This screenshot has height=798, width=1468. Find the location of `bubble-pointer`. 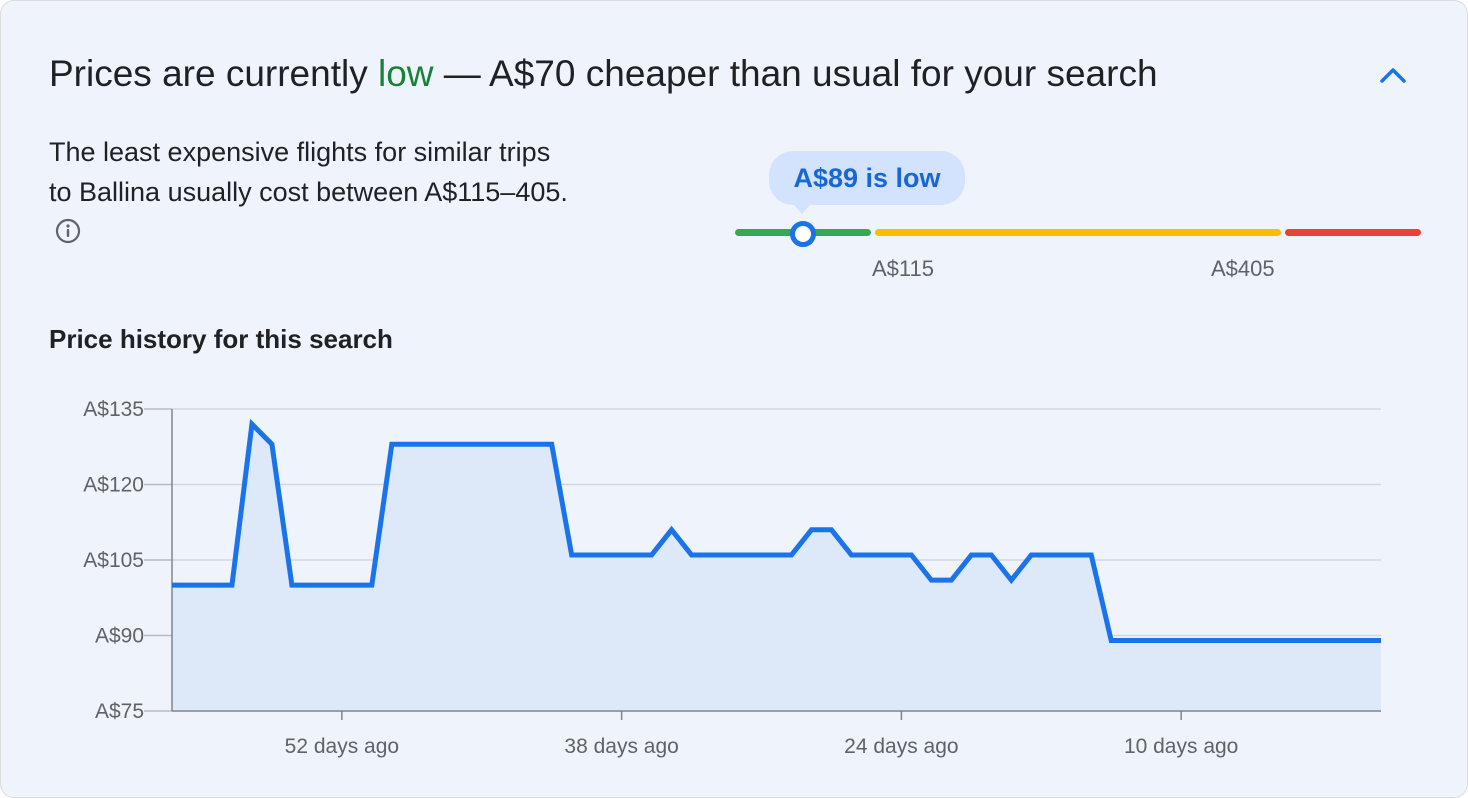

bubble-pointer is located at coordinates (802, 209).